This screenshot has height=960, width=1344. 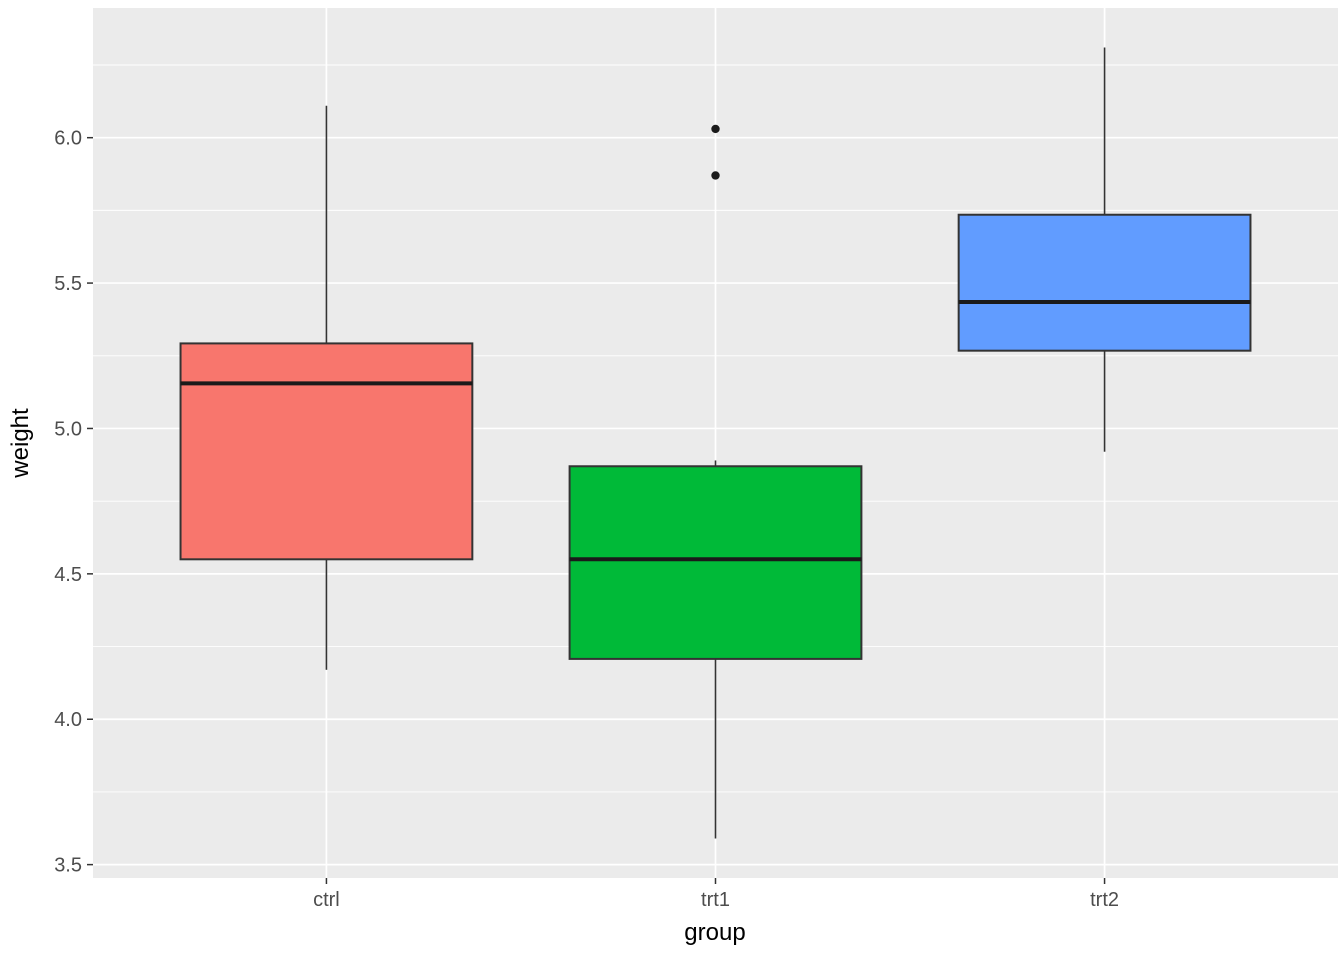 I want to click on boxplot-trt2, so click(x=1104, y=249).